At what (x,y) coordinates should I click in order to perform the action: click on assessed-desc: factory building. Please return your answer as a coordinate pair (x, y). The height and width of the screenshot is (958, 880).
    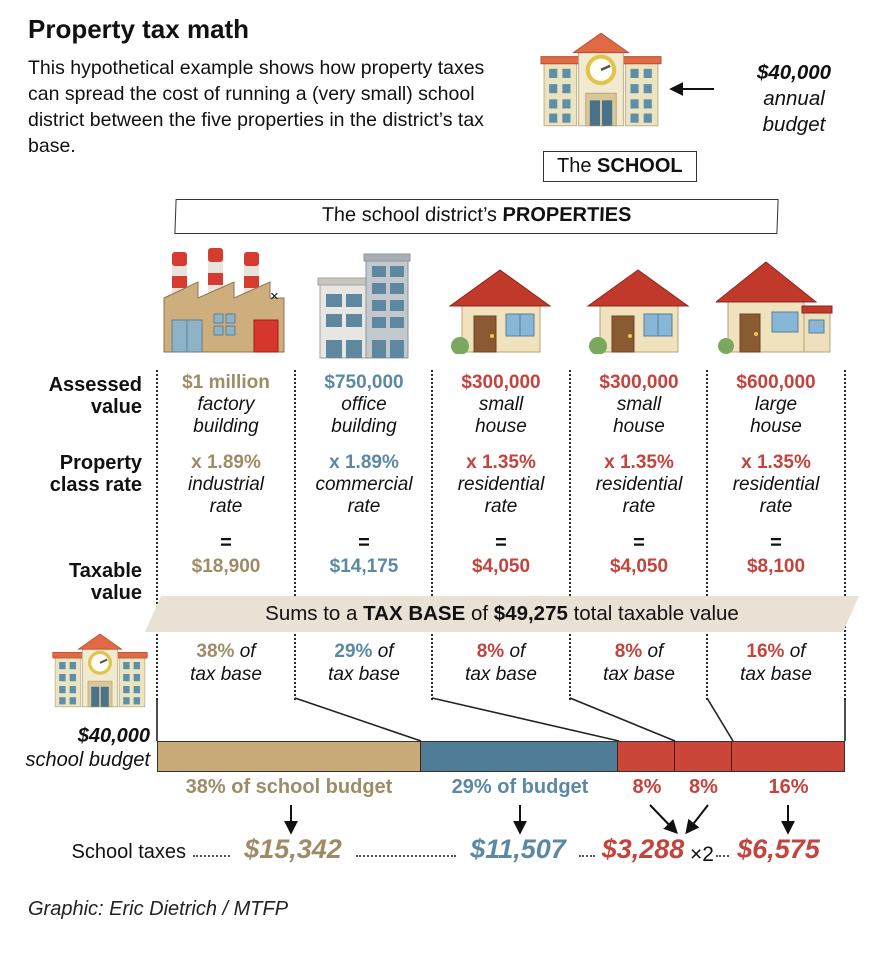
    Looking at the image, I should click on (226, 415).